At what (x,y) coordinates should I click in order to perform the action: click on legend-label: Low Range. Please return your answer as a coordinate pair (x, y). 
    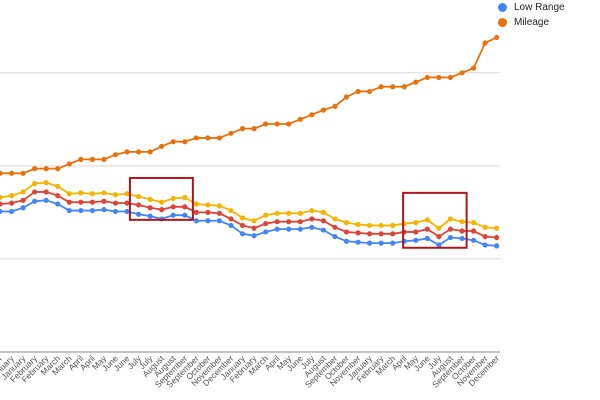
    Looking at the image, I should click on (539, 7).